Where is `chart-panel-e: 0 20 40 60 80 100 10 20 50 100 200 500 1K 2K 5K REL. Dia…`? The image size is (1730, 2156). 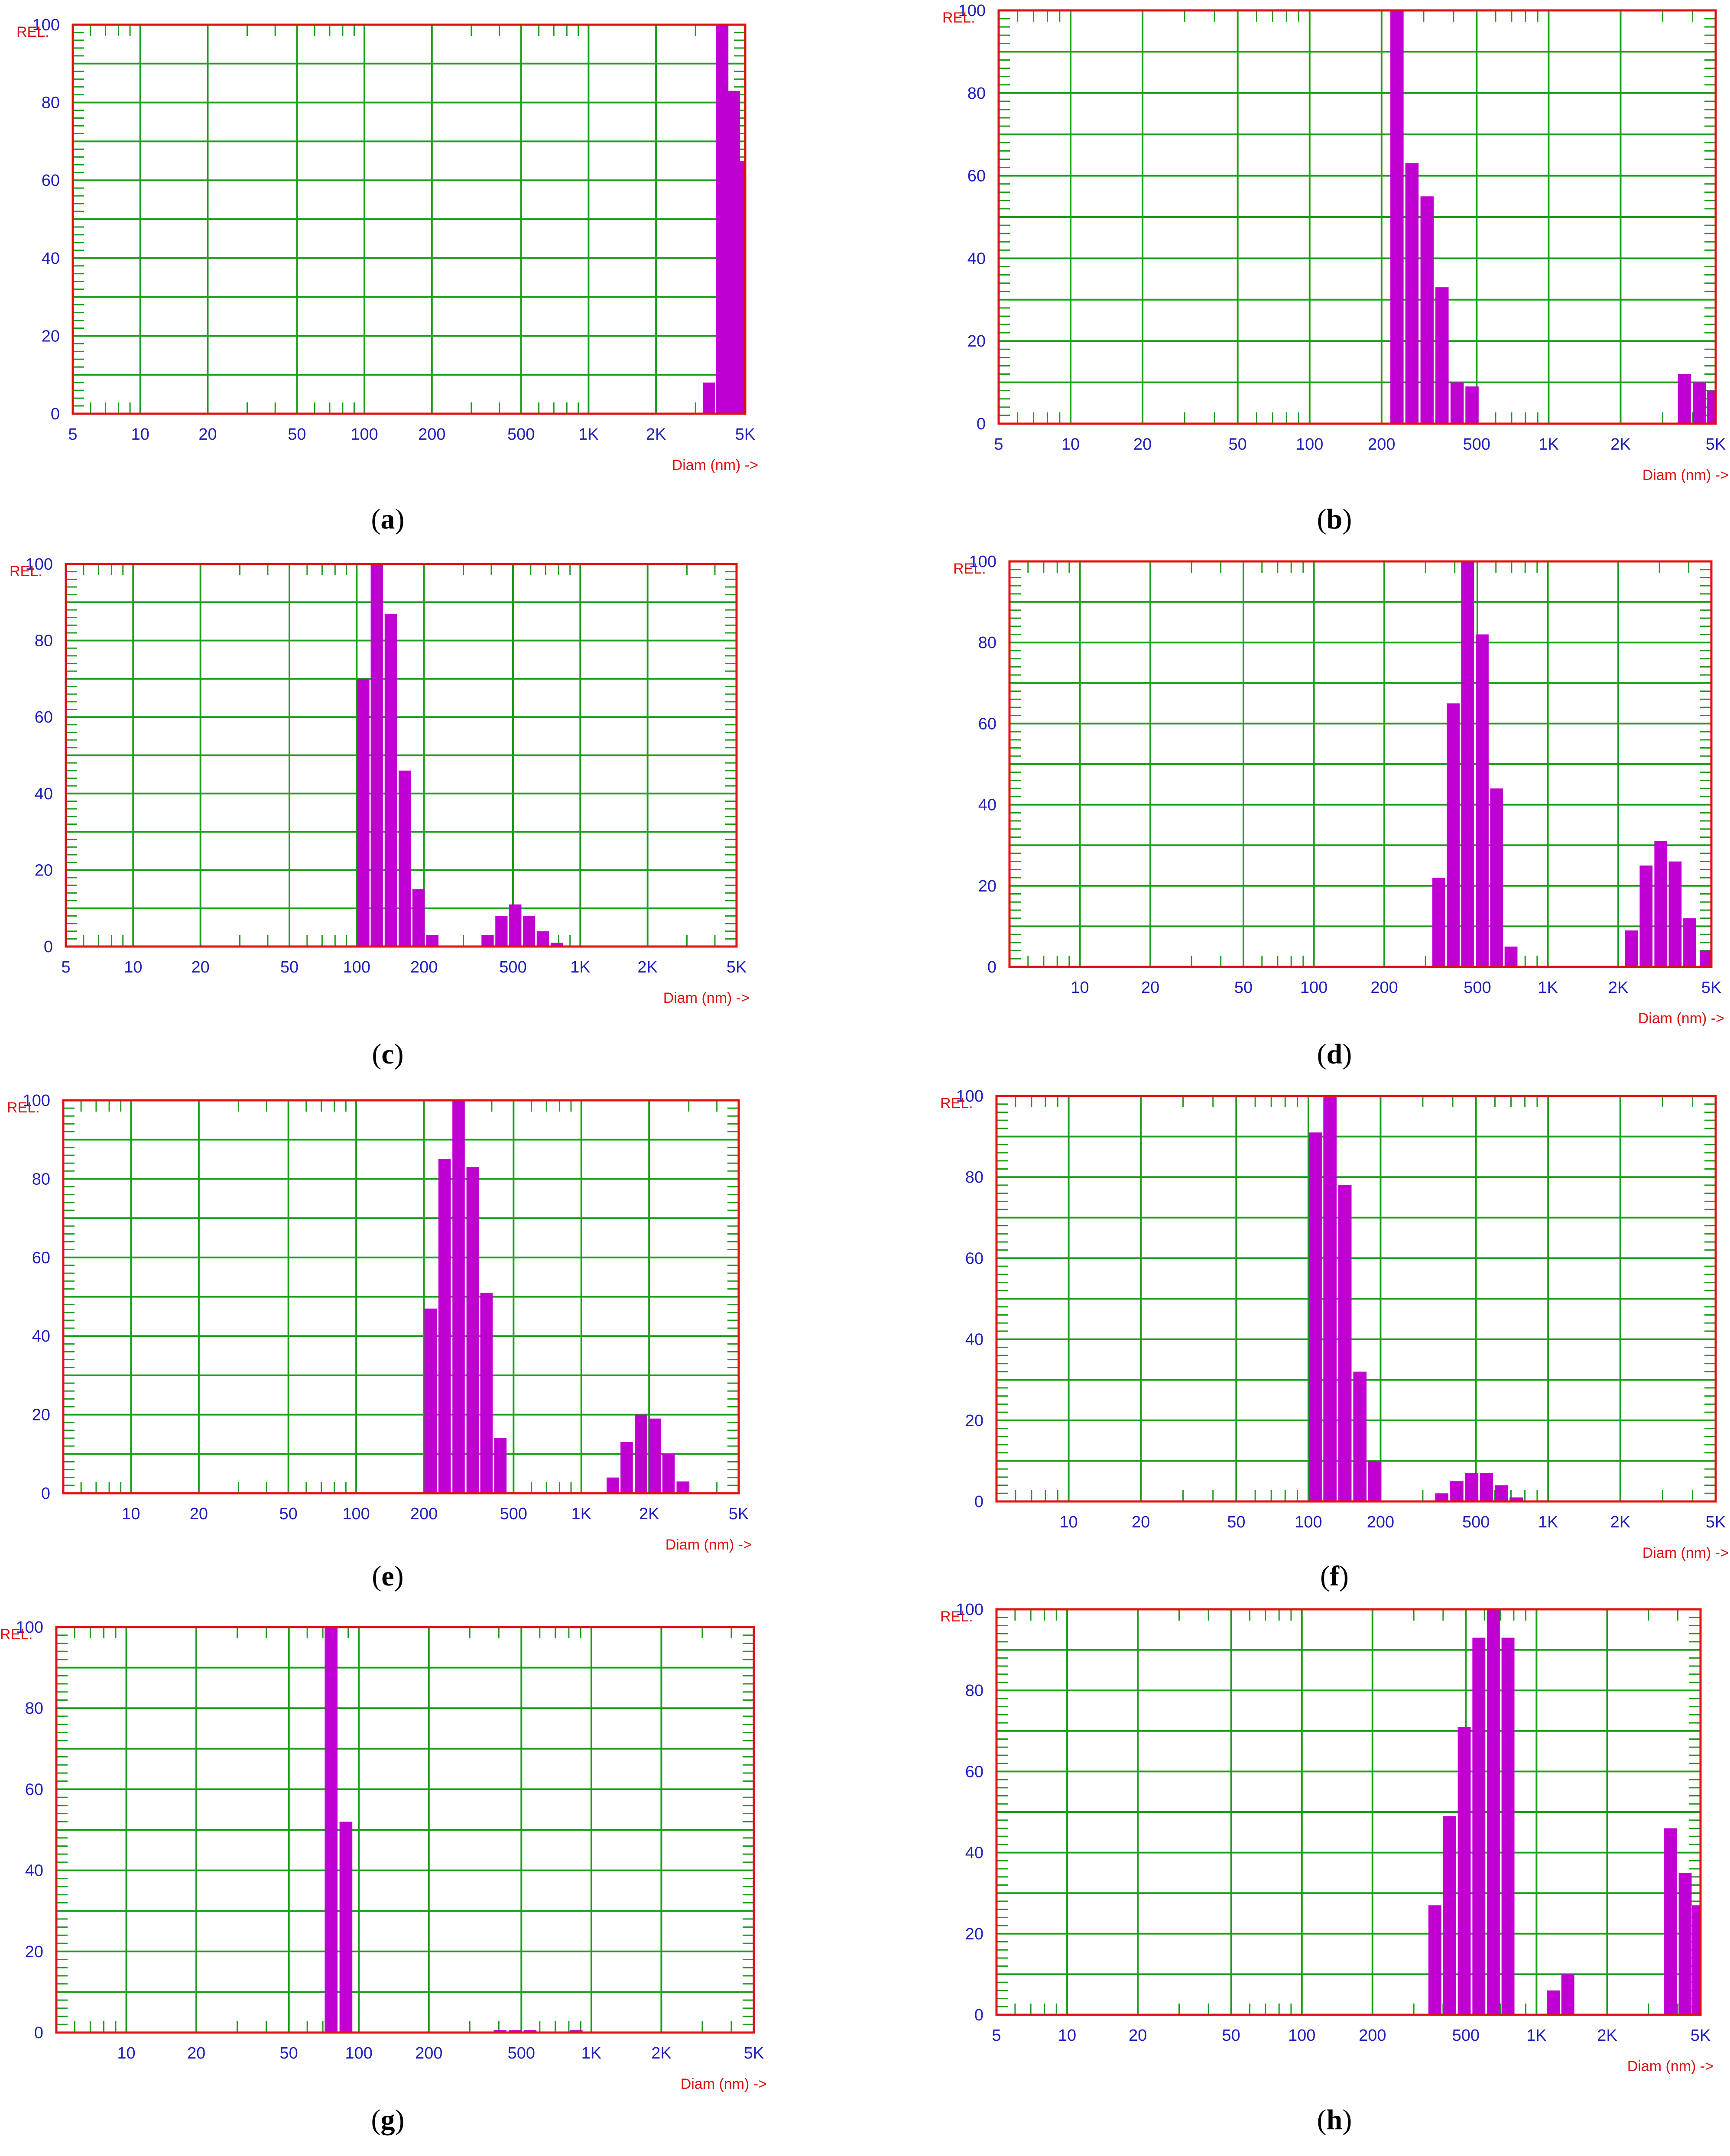
chart-panel-e: 0 20 40 60 80 100 10 20 50 100 200 500 1K 2K 5K REL. Dia… is located at coordinates (379, 1322).